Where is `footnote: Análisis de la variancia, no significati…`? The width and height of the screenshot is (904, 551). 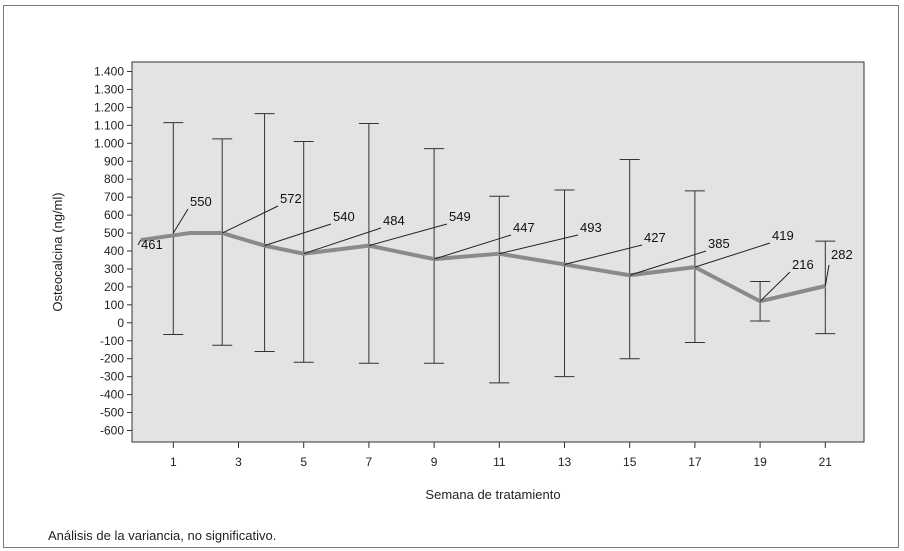 footnote: Análisis de la variancia, no significati… is located at coordinates (162, 535).